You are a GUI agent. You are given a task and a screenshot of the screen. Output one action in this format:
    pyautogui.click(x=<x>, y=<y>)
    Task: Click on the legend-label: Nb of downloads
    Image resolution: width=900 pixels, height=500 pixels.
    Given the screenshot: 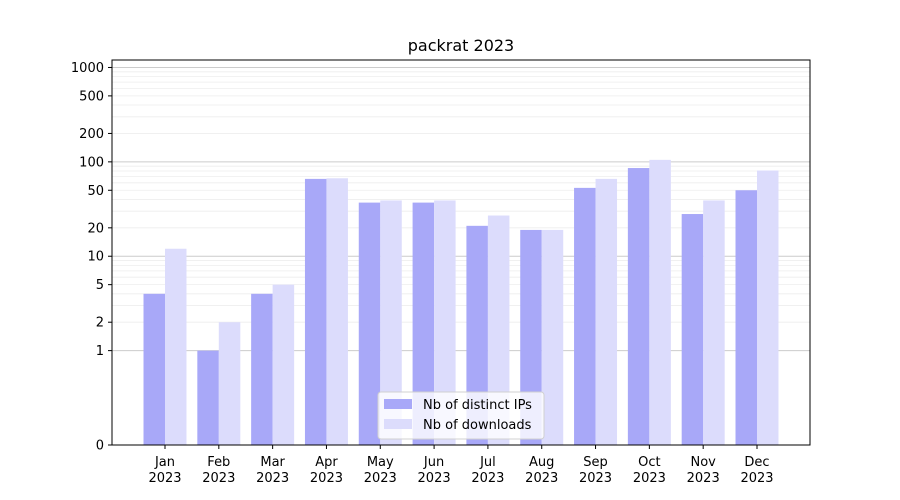 What is the action you would take?
    pyautogui.click(x=477, y=425)
    